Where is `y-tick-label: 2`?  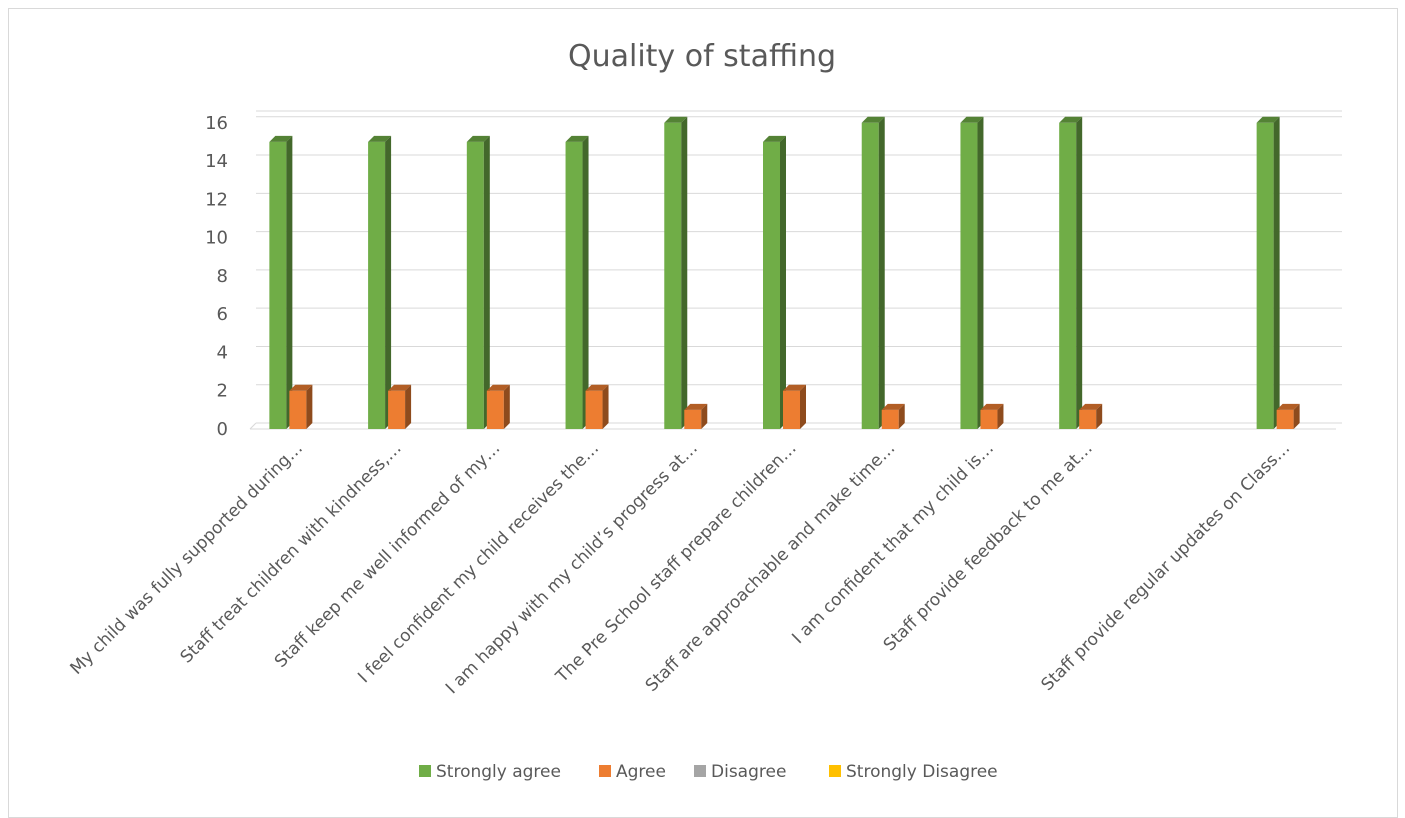 y-tick-label: 2 is located at coordinates (222, 391).